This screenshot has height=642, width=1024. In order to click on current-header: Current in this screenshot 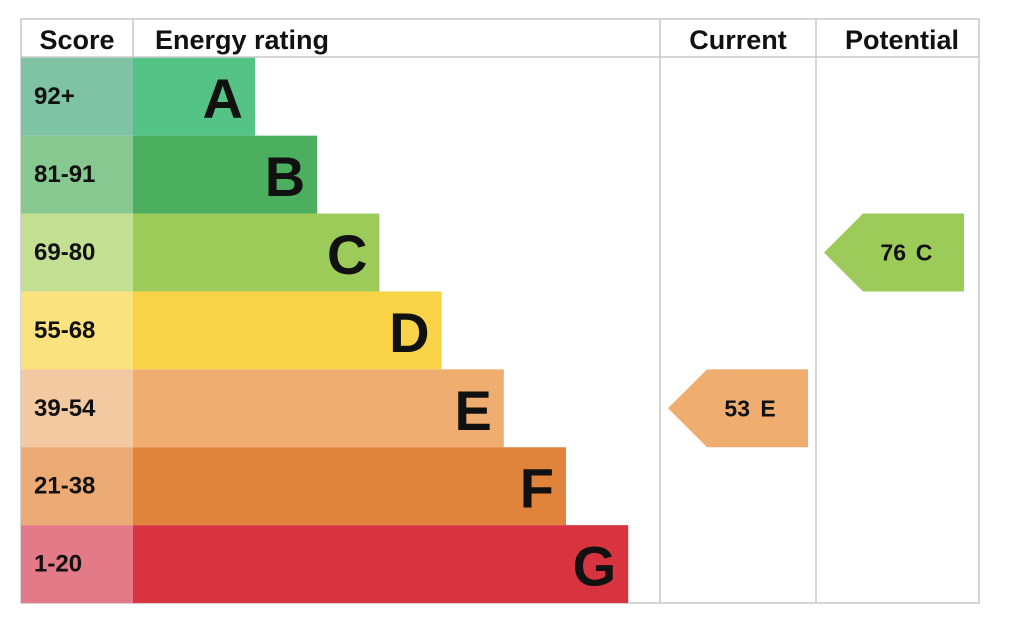, I will do `click(738, 40)`.